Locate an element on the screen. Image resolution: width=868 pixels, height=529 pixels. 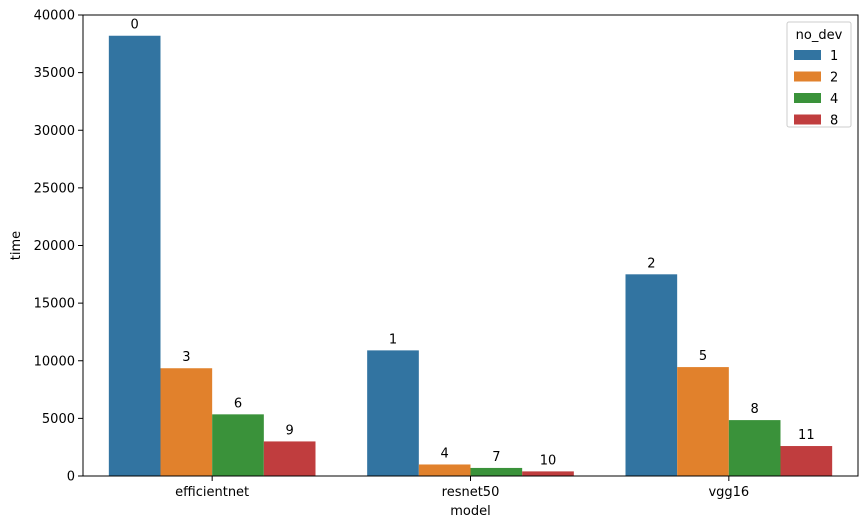
bar-data-label: 3 is located at coordinates (186, 357).